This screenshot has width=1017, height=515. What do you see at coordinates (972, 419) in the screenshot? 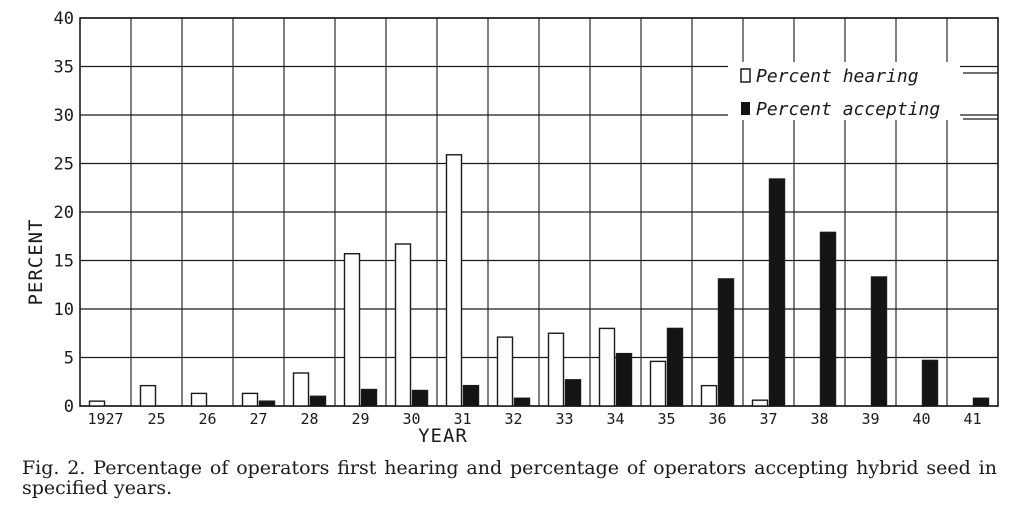
I see `x-tick-label: 41` at bounding box center [972, 419].